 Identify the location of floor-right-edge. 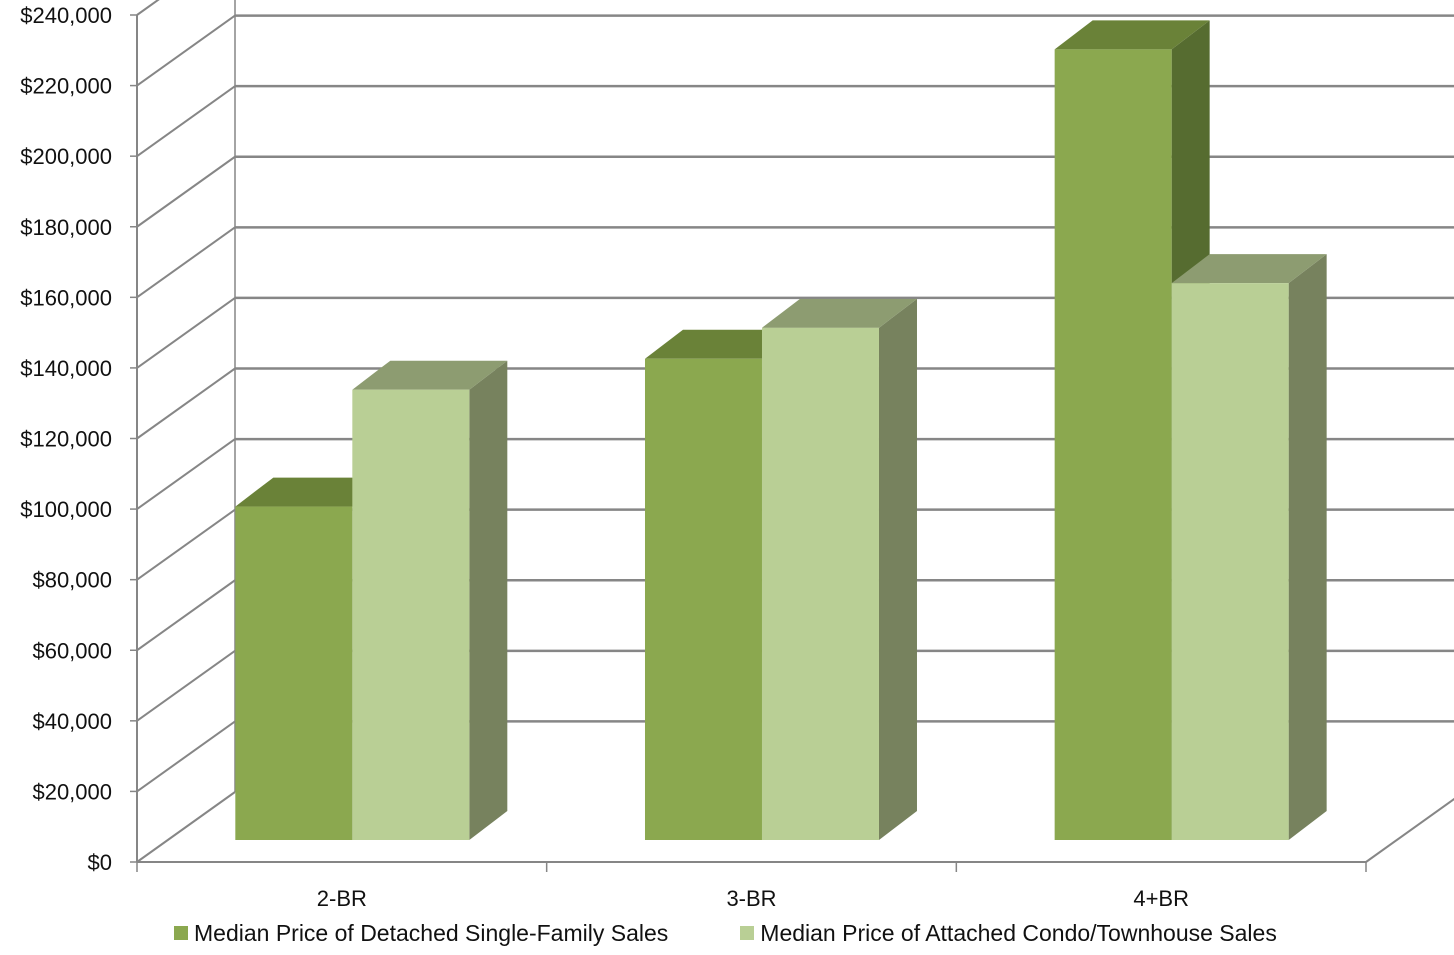
(1409, 830).